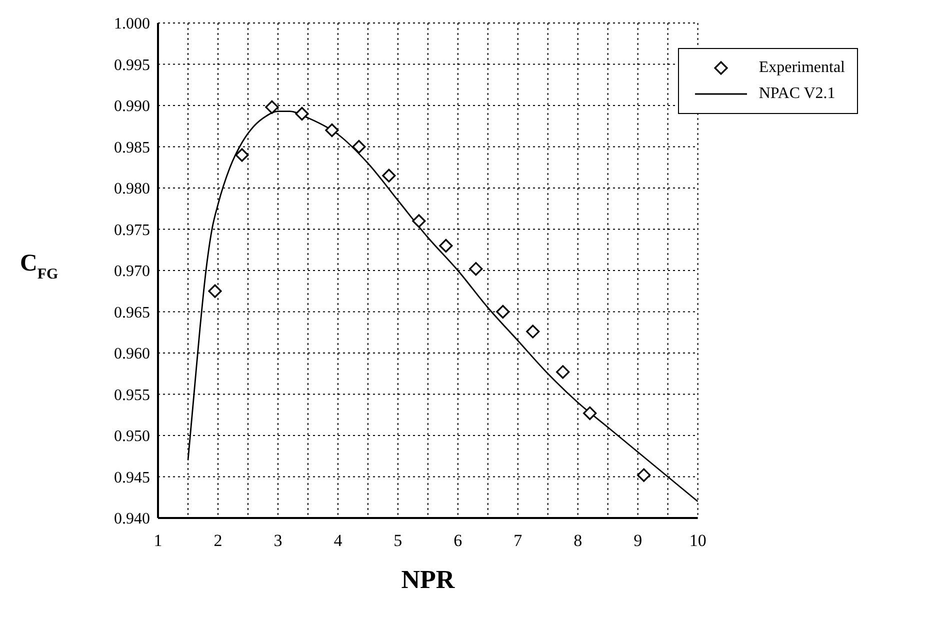 This screenshot has width=931, height=630. What do you see at coordinates (132, 230) in the screenshot?
I see `y-tick-label: 0.975` at bounding box center [132, 230].